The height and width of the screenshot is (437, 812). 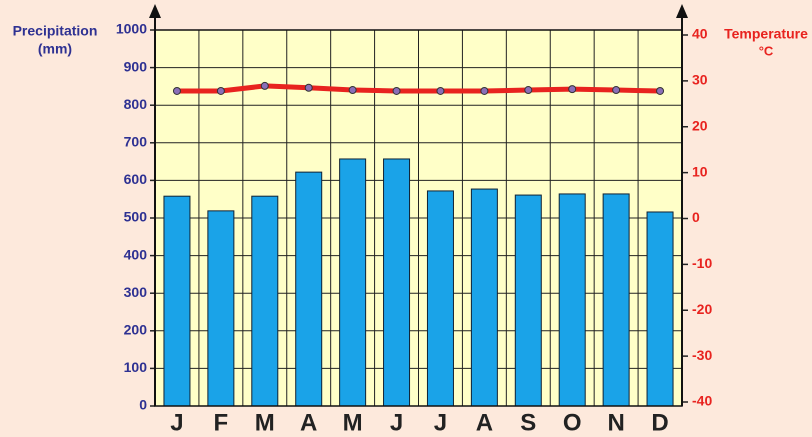 I want to click on y2-axis-arrow, so click(x=682, y=11).